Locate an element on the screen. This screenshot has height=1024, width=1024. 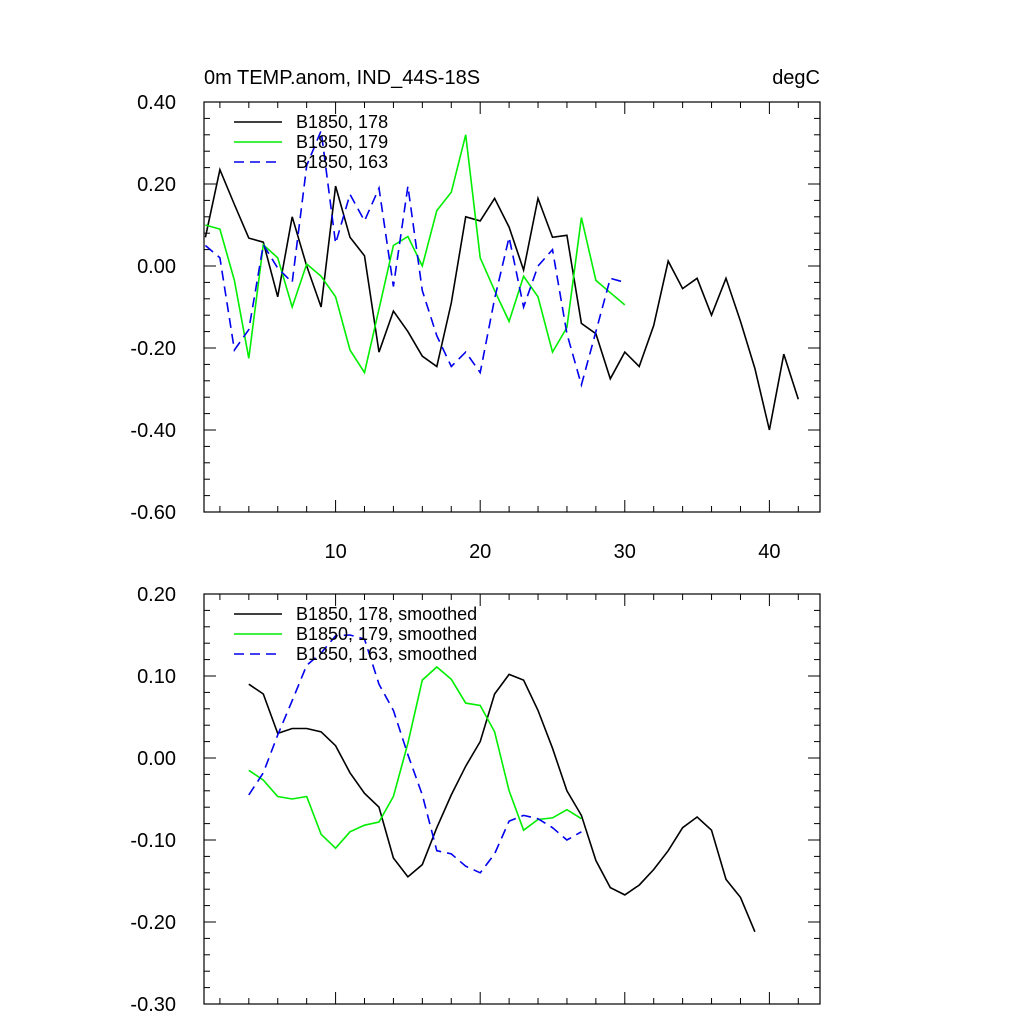
y-tick-label: 0.10 is located at coordinates (156, 677).